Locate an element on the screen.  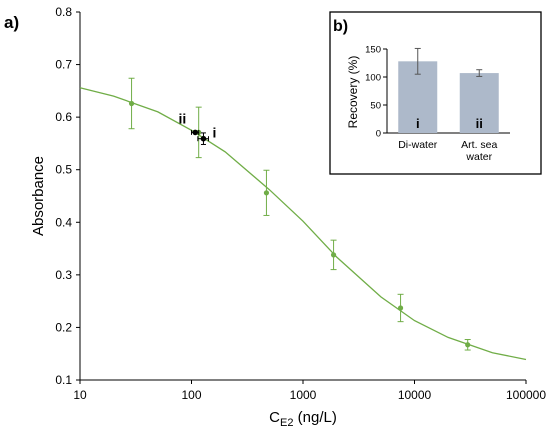
y-tick-label: 0.5 is located at coordinates (63, 170).